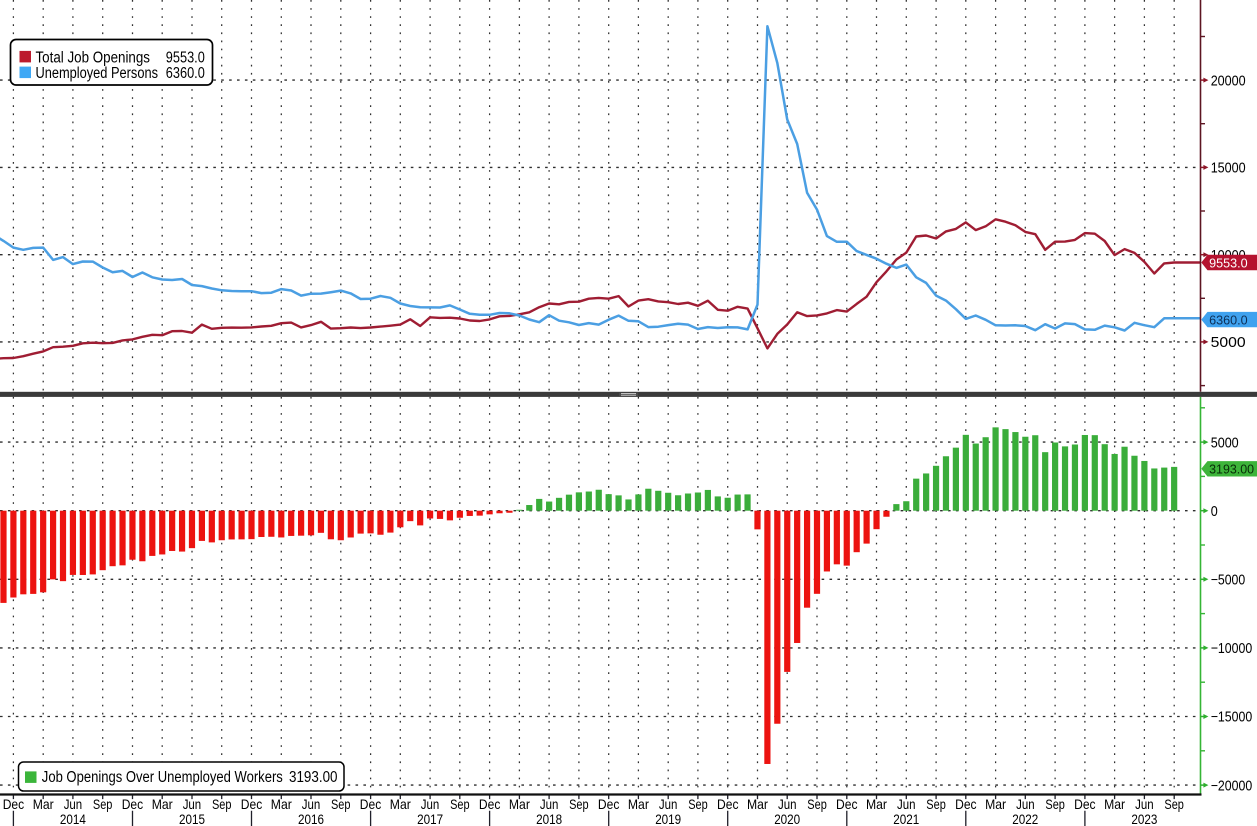 The height and width of the screenshot is (826, 1257). Describe the element at coordinates (1144, 819) in the screenshot. I see `svg-text: 2023` at that location.